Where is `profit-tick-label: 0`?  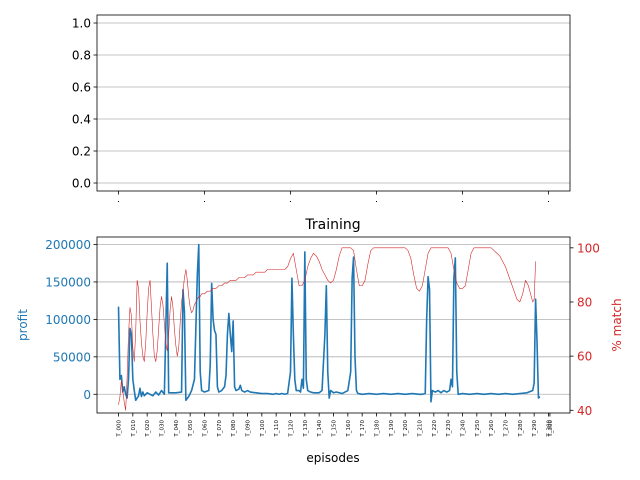 profit-tick-label: 0 is located at coordinates (87, 395).